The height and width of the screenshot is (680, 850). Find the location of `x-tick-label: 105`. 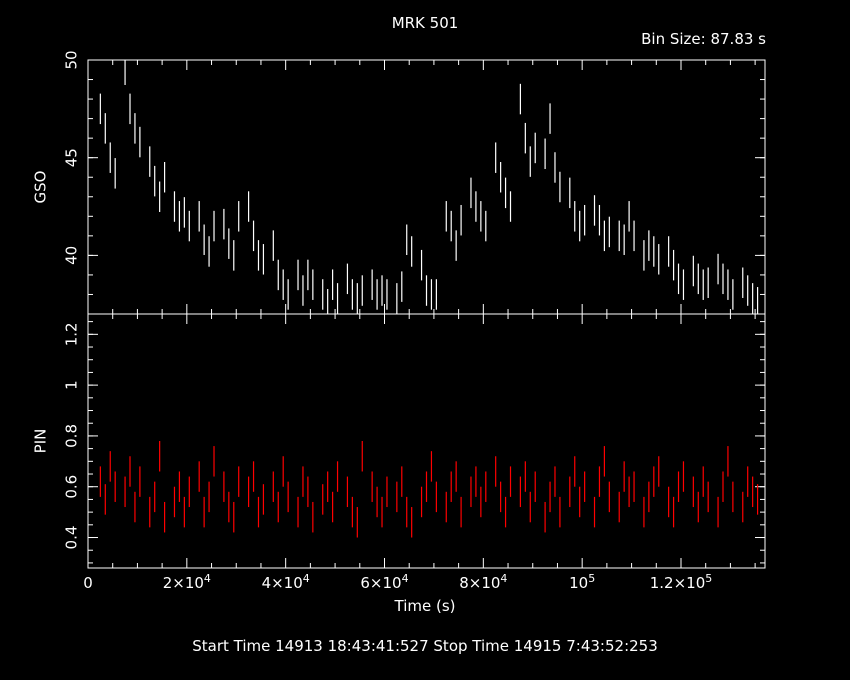

x-tick-label: 105 is located at coordinates (582, 582).